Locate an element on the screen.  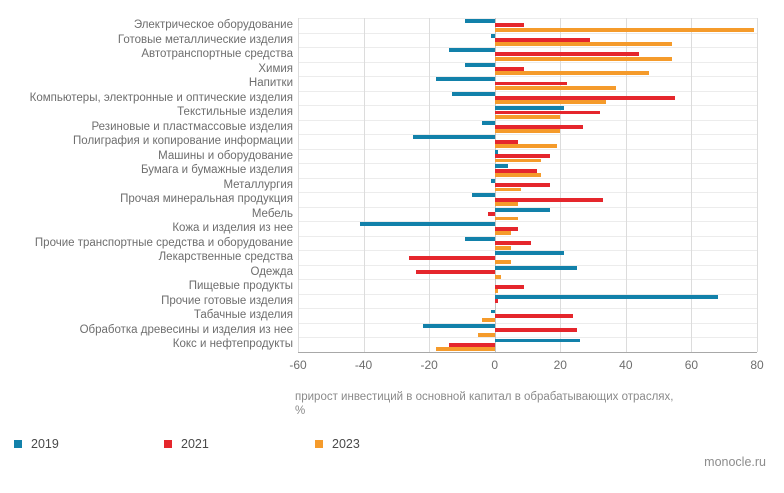
x-tick-label: -40 is located at coordinates (363, 365).